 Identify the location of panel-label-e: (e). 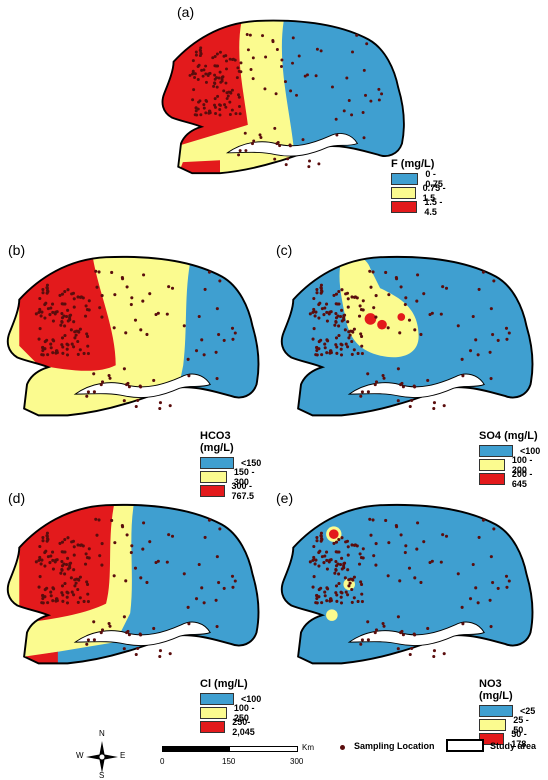
(285, 498).